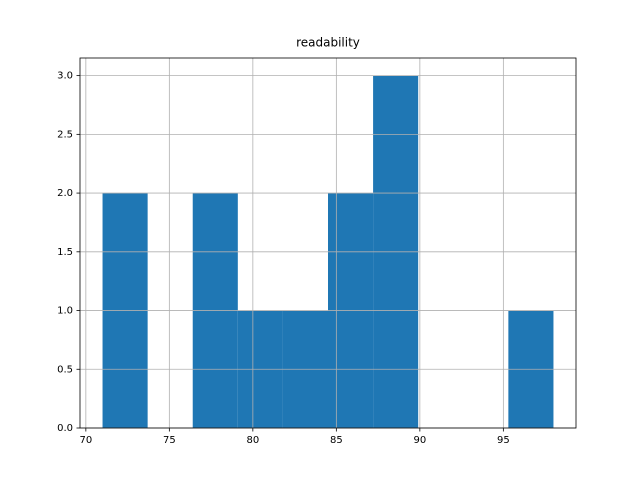  What do you see at coordinates (503, 440) in the screenshot?
I see `x-tick-label: 95` at bounding box center [503, 440].